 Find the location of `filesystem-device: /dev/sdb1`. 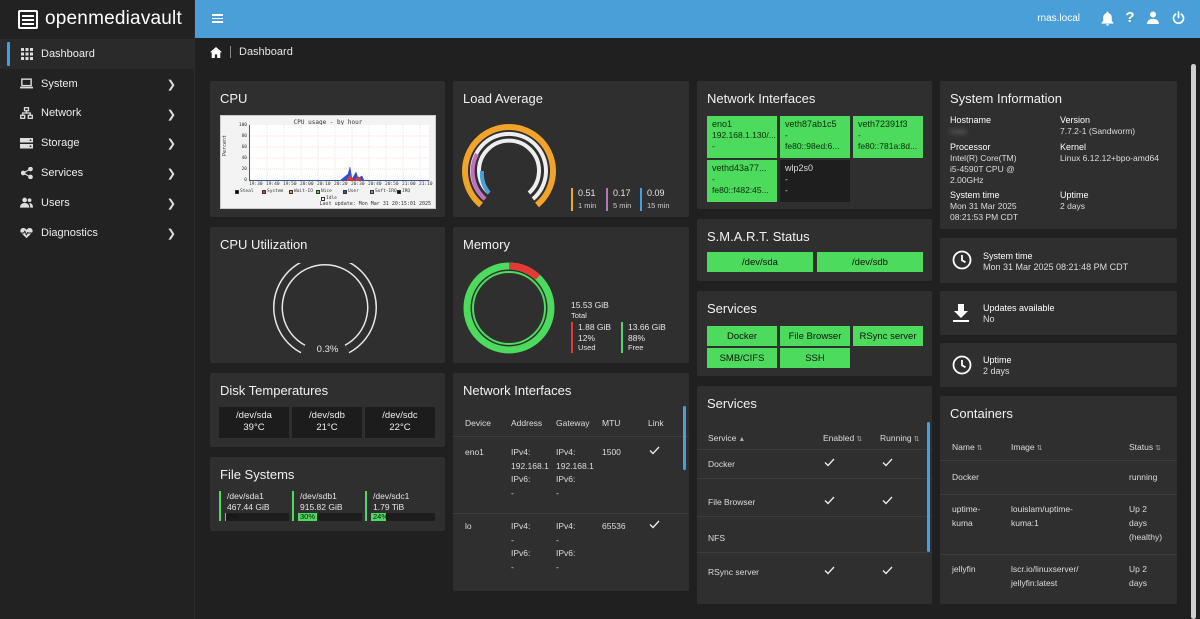

filesystem-device: /dev/sdb1 is located at coordinates (318, 496).